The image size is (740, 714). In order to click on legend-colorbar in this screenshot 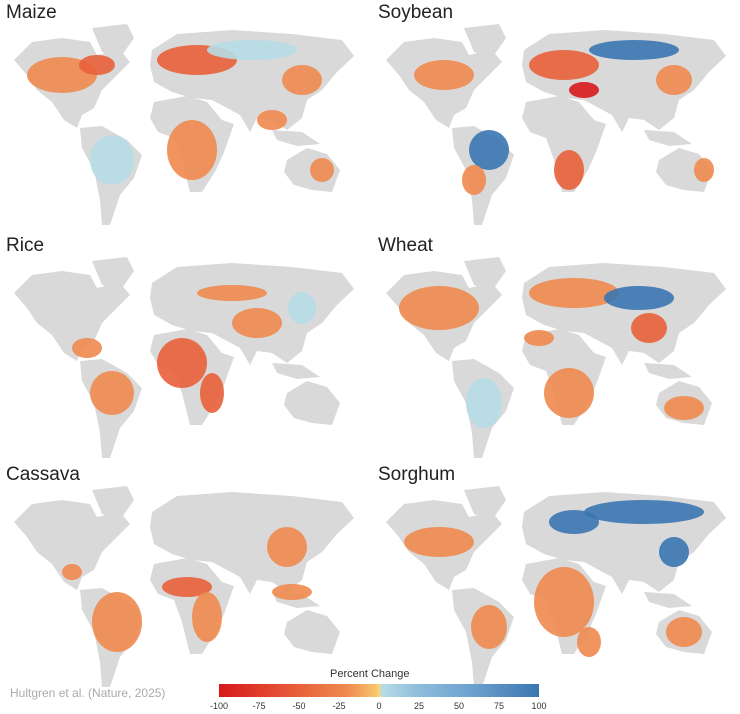, I will do `click(379, 690)`.